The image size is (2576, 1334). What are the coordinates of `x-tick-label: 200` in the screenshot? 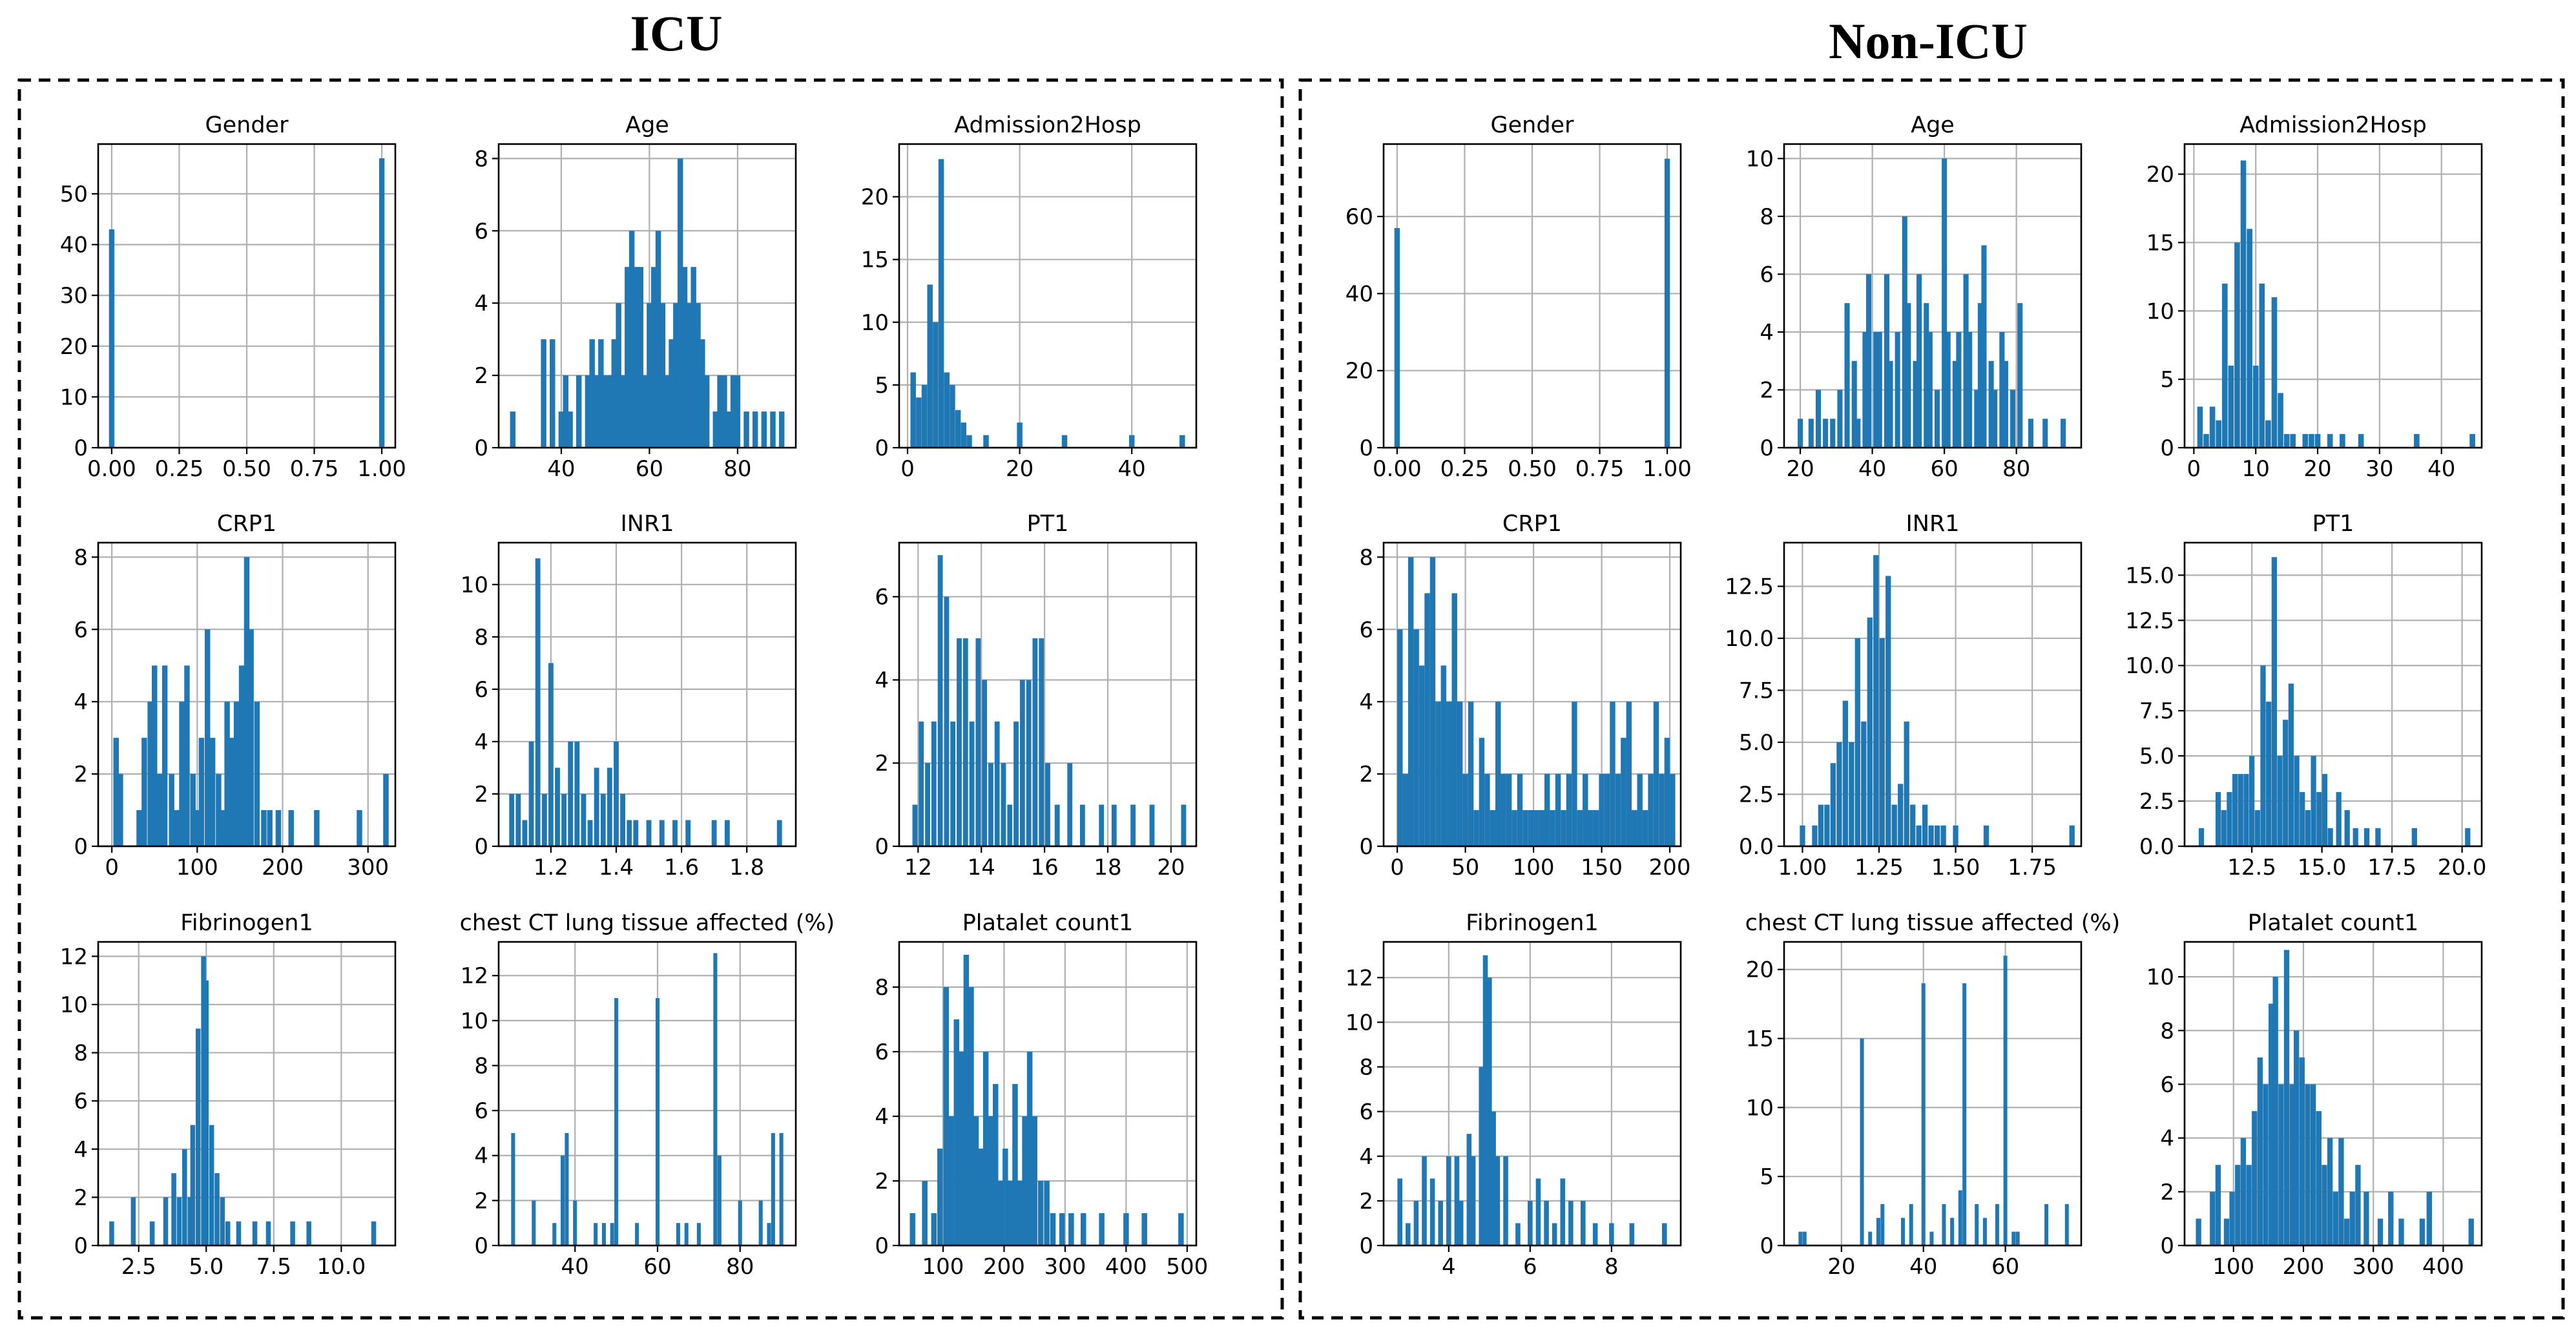 It's located at (283, 868).